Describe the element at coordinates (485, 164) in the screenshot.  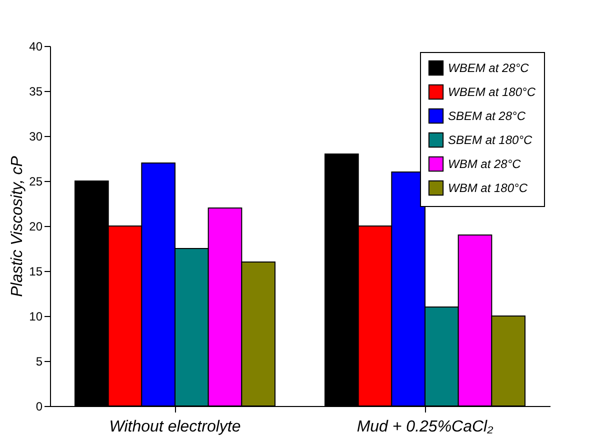
I see `legend-label: WBM at 28°C` at that location.